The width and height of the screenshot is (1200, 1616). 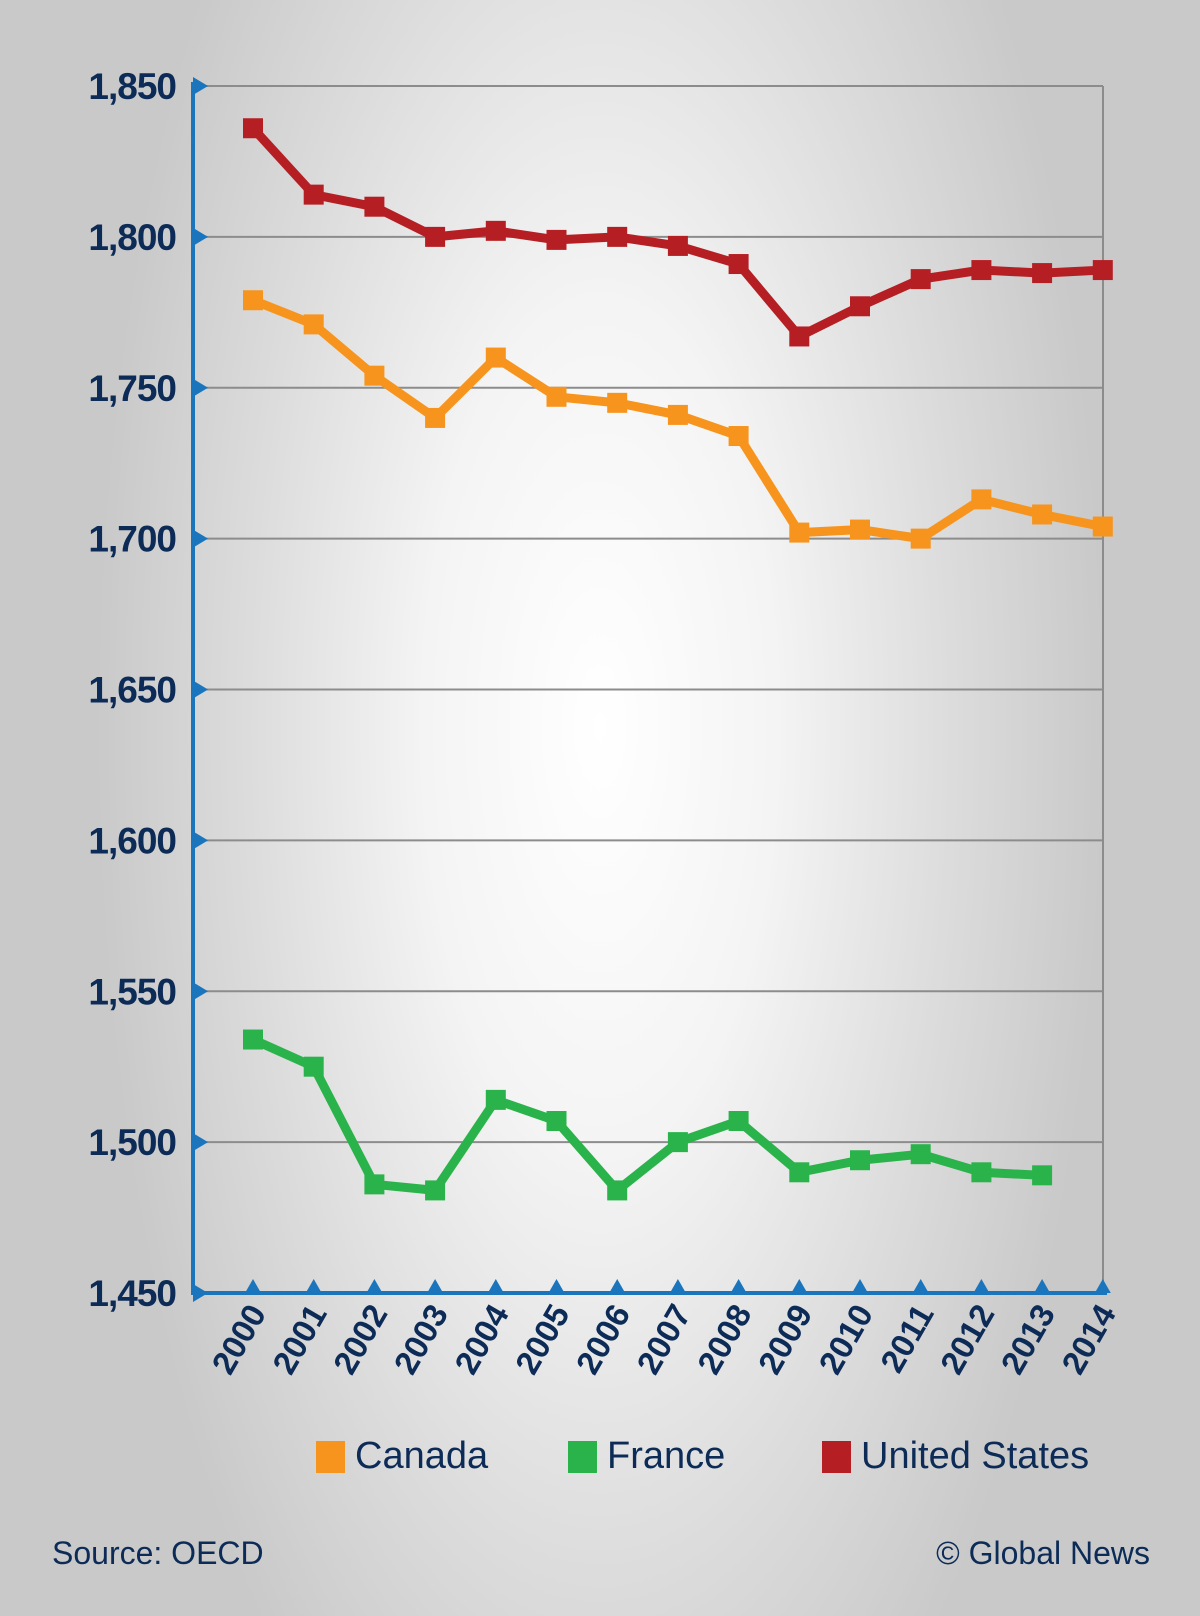 I want to click on legend-label: United States, so click(x=975, y=1456).